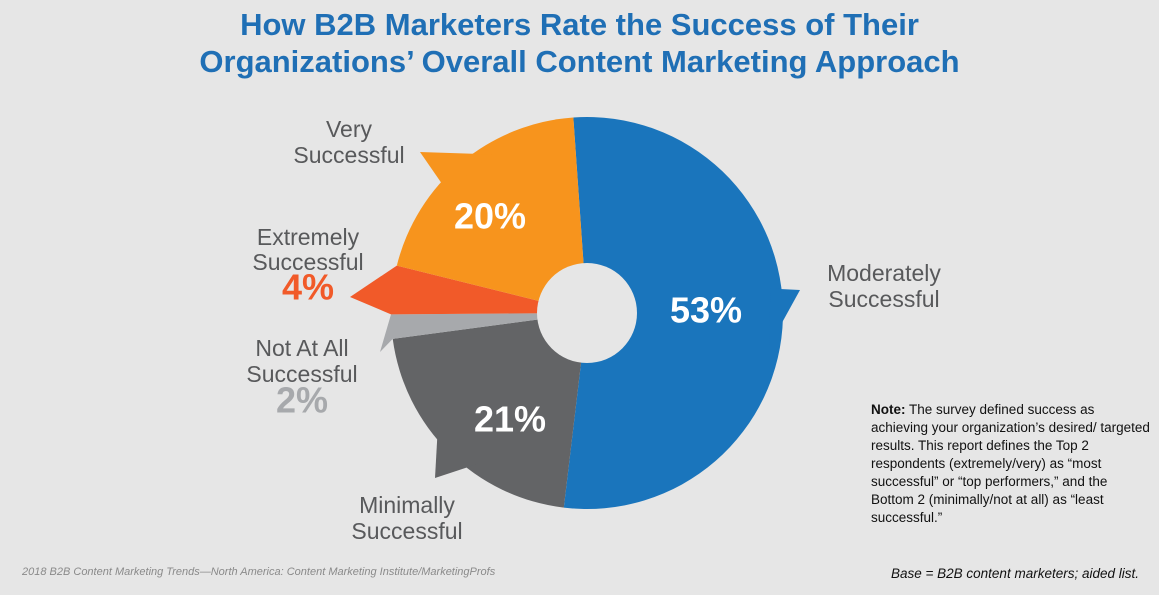  What do you see at coordinates (884, 273) in the screenshot?
I see `category-label-moderately-line-1: Moderately` at bounding box center [884, 273].